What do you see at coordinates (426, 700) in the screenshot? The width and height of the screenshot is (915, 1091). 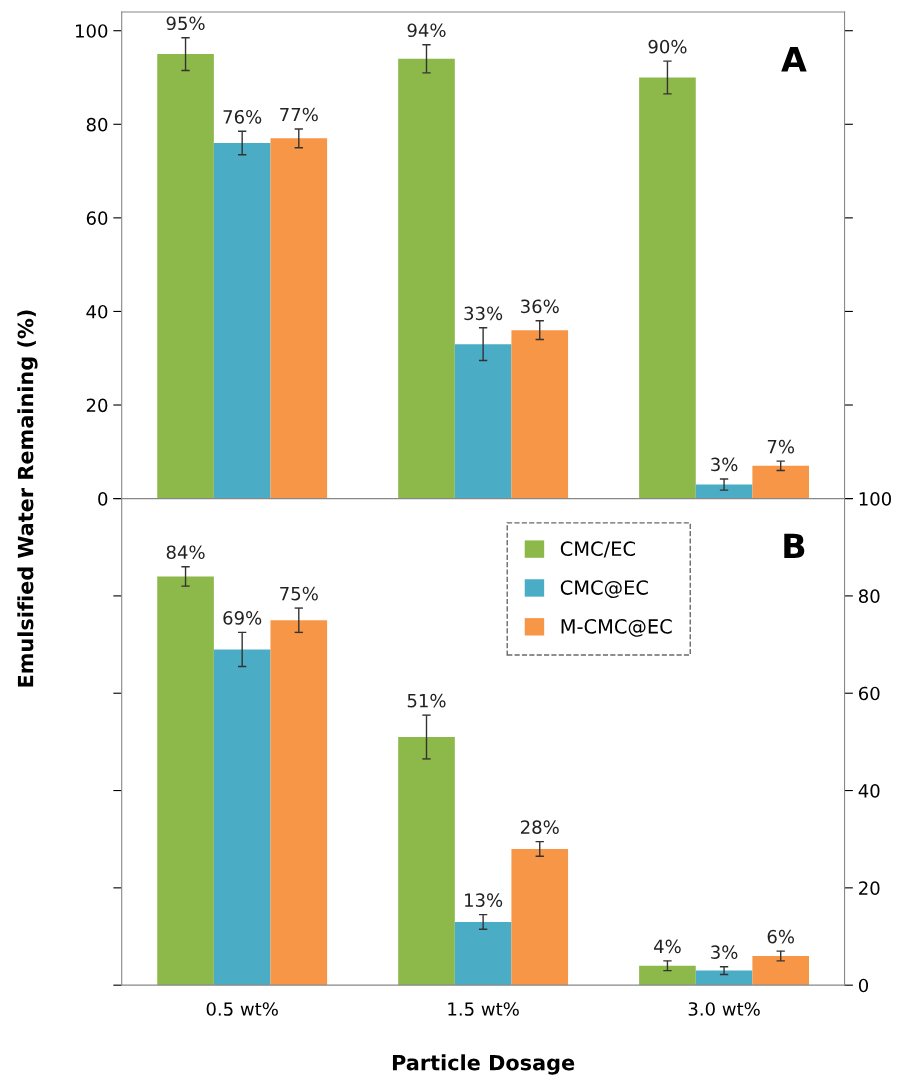 I see `data-label: 51%` at bounding box center [426, 700].